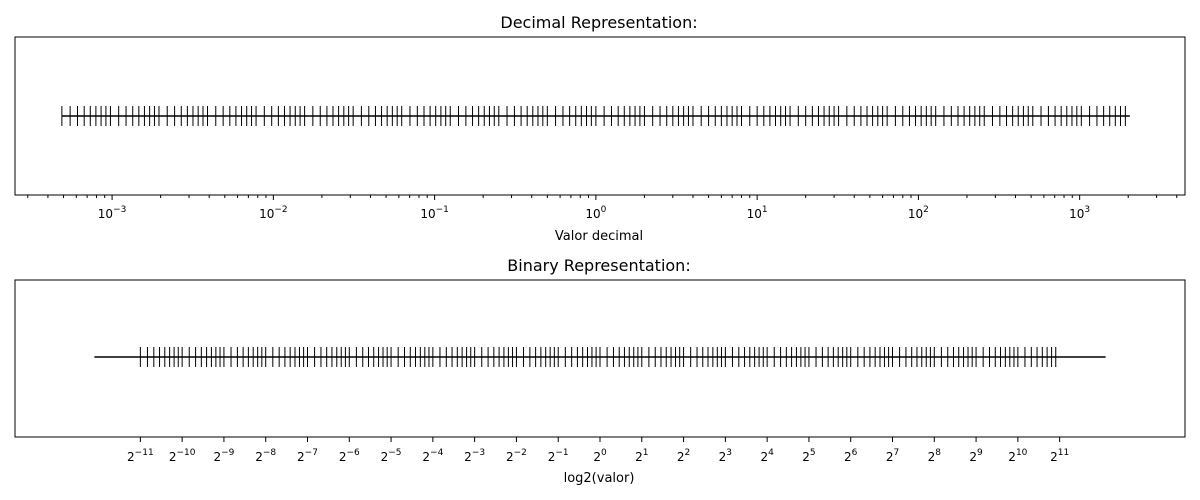  I want to click on binary-tick-label: 2−10, so click(182, 456).